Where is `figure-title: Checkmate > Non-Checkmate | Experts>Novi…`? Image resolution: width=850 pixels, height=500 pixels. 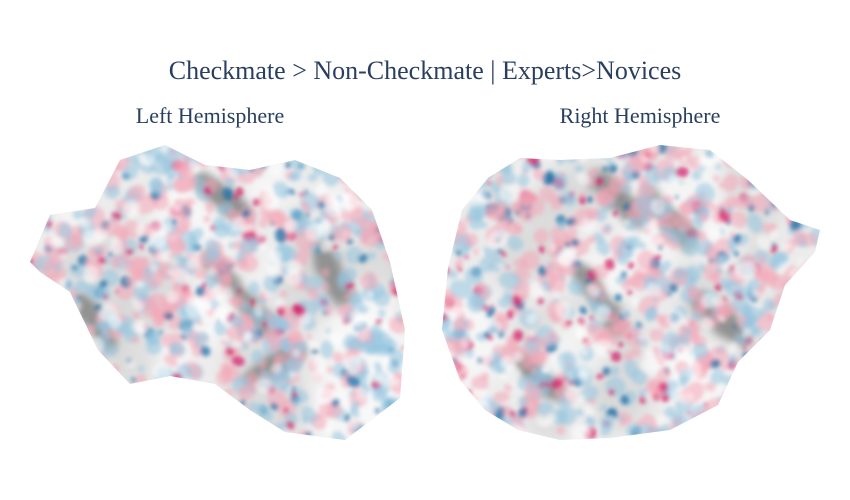
figure-title: Checkmate > Non-Checkmate | Experts>Novi… is located at coordinates (425, 70).